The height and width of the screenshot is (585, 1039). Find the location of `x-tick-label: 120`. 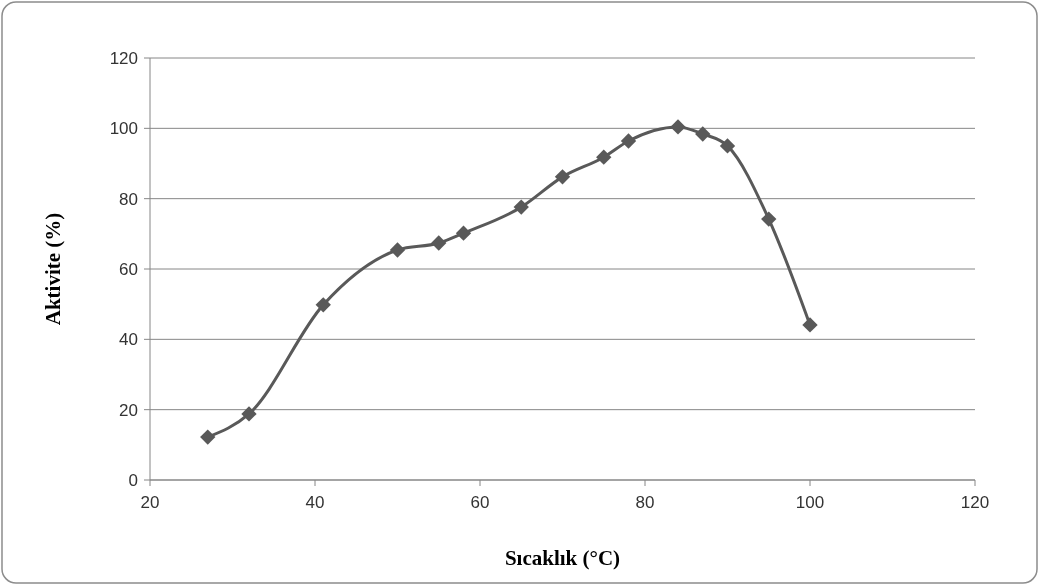

x-tick-label: 120 is located at coordinates (975, 502).